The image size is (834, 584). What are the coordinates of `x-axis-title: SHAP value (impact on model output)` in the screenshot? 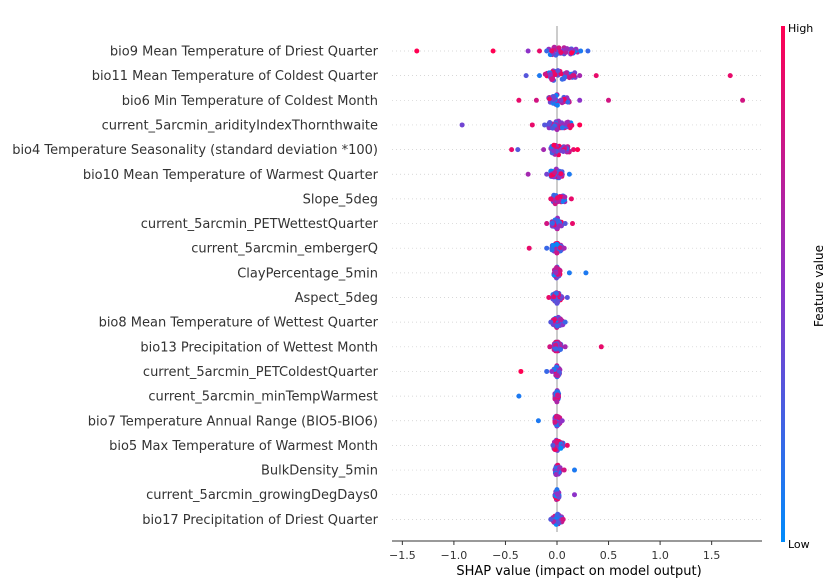 It's located at (578, 571).